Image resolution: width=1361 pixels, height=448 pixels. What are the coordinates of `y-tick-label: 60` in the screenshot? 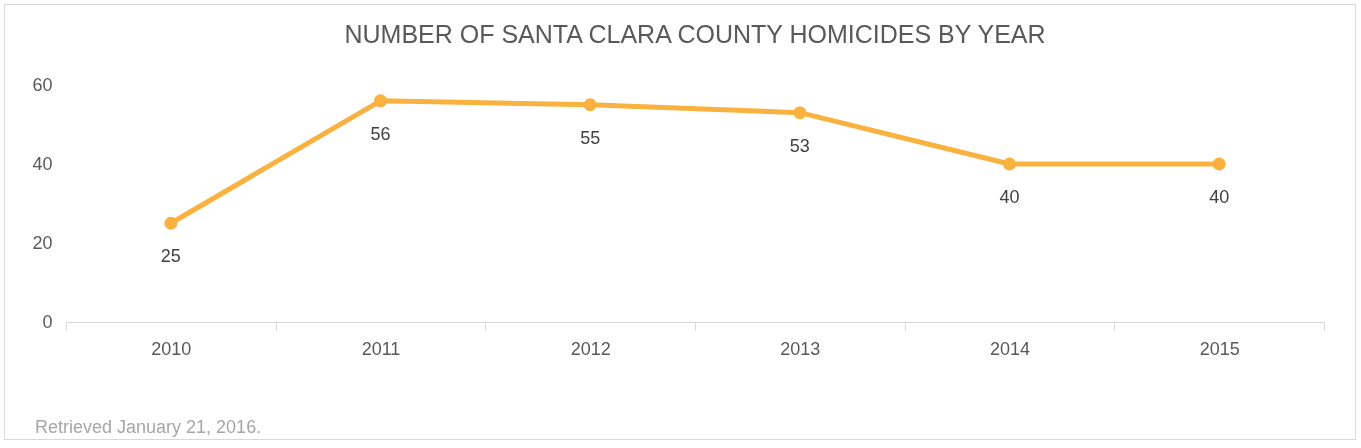 It's located at (42, 84).